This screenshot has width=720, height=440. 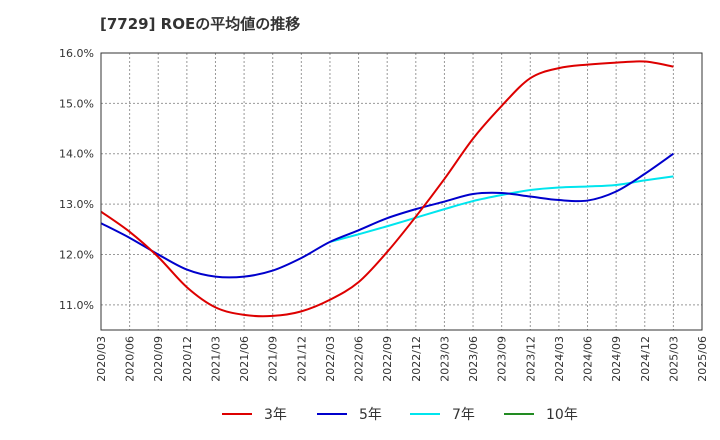 What do you see at coordinates (502, 359) in the screenshot?
I see `x-tick-label: 2023/09` at bounding box center [502, 359].